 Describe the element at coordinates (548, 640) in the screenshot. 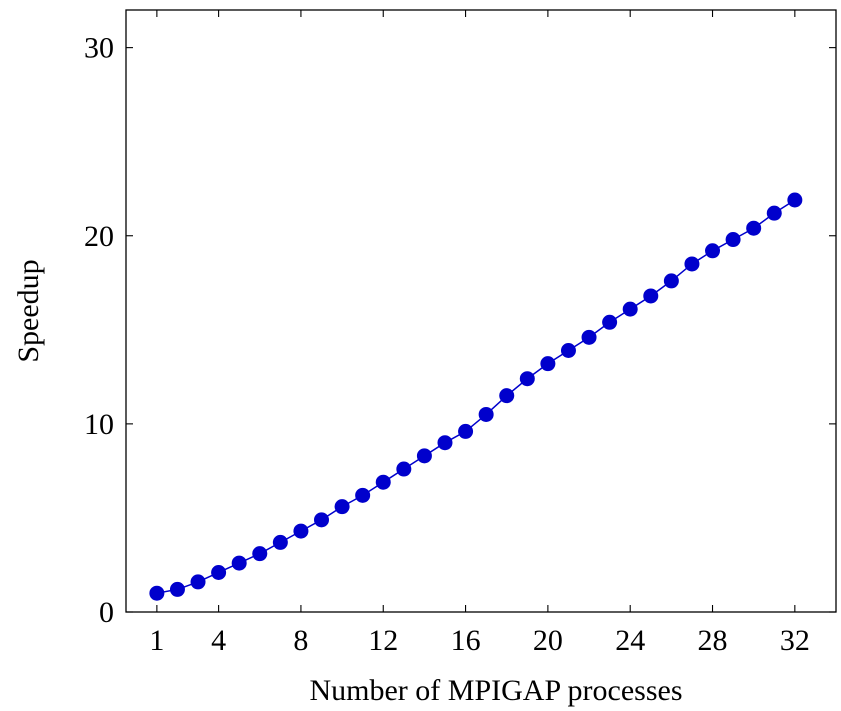

I see `x-tick-label: 20` at that location.